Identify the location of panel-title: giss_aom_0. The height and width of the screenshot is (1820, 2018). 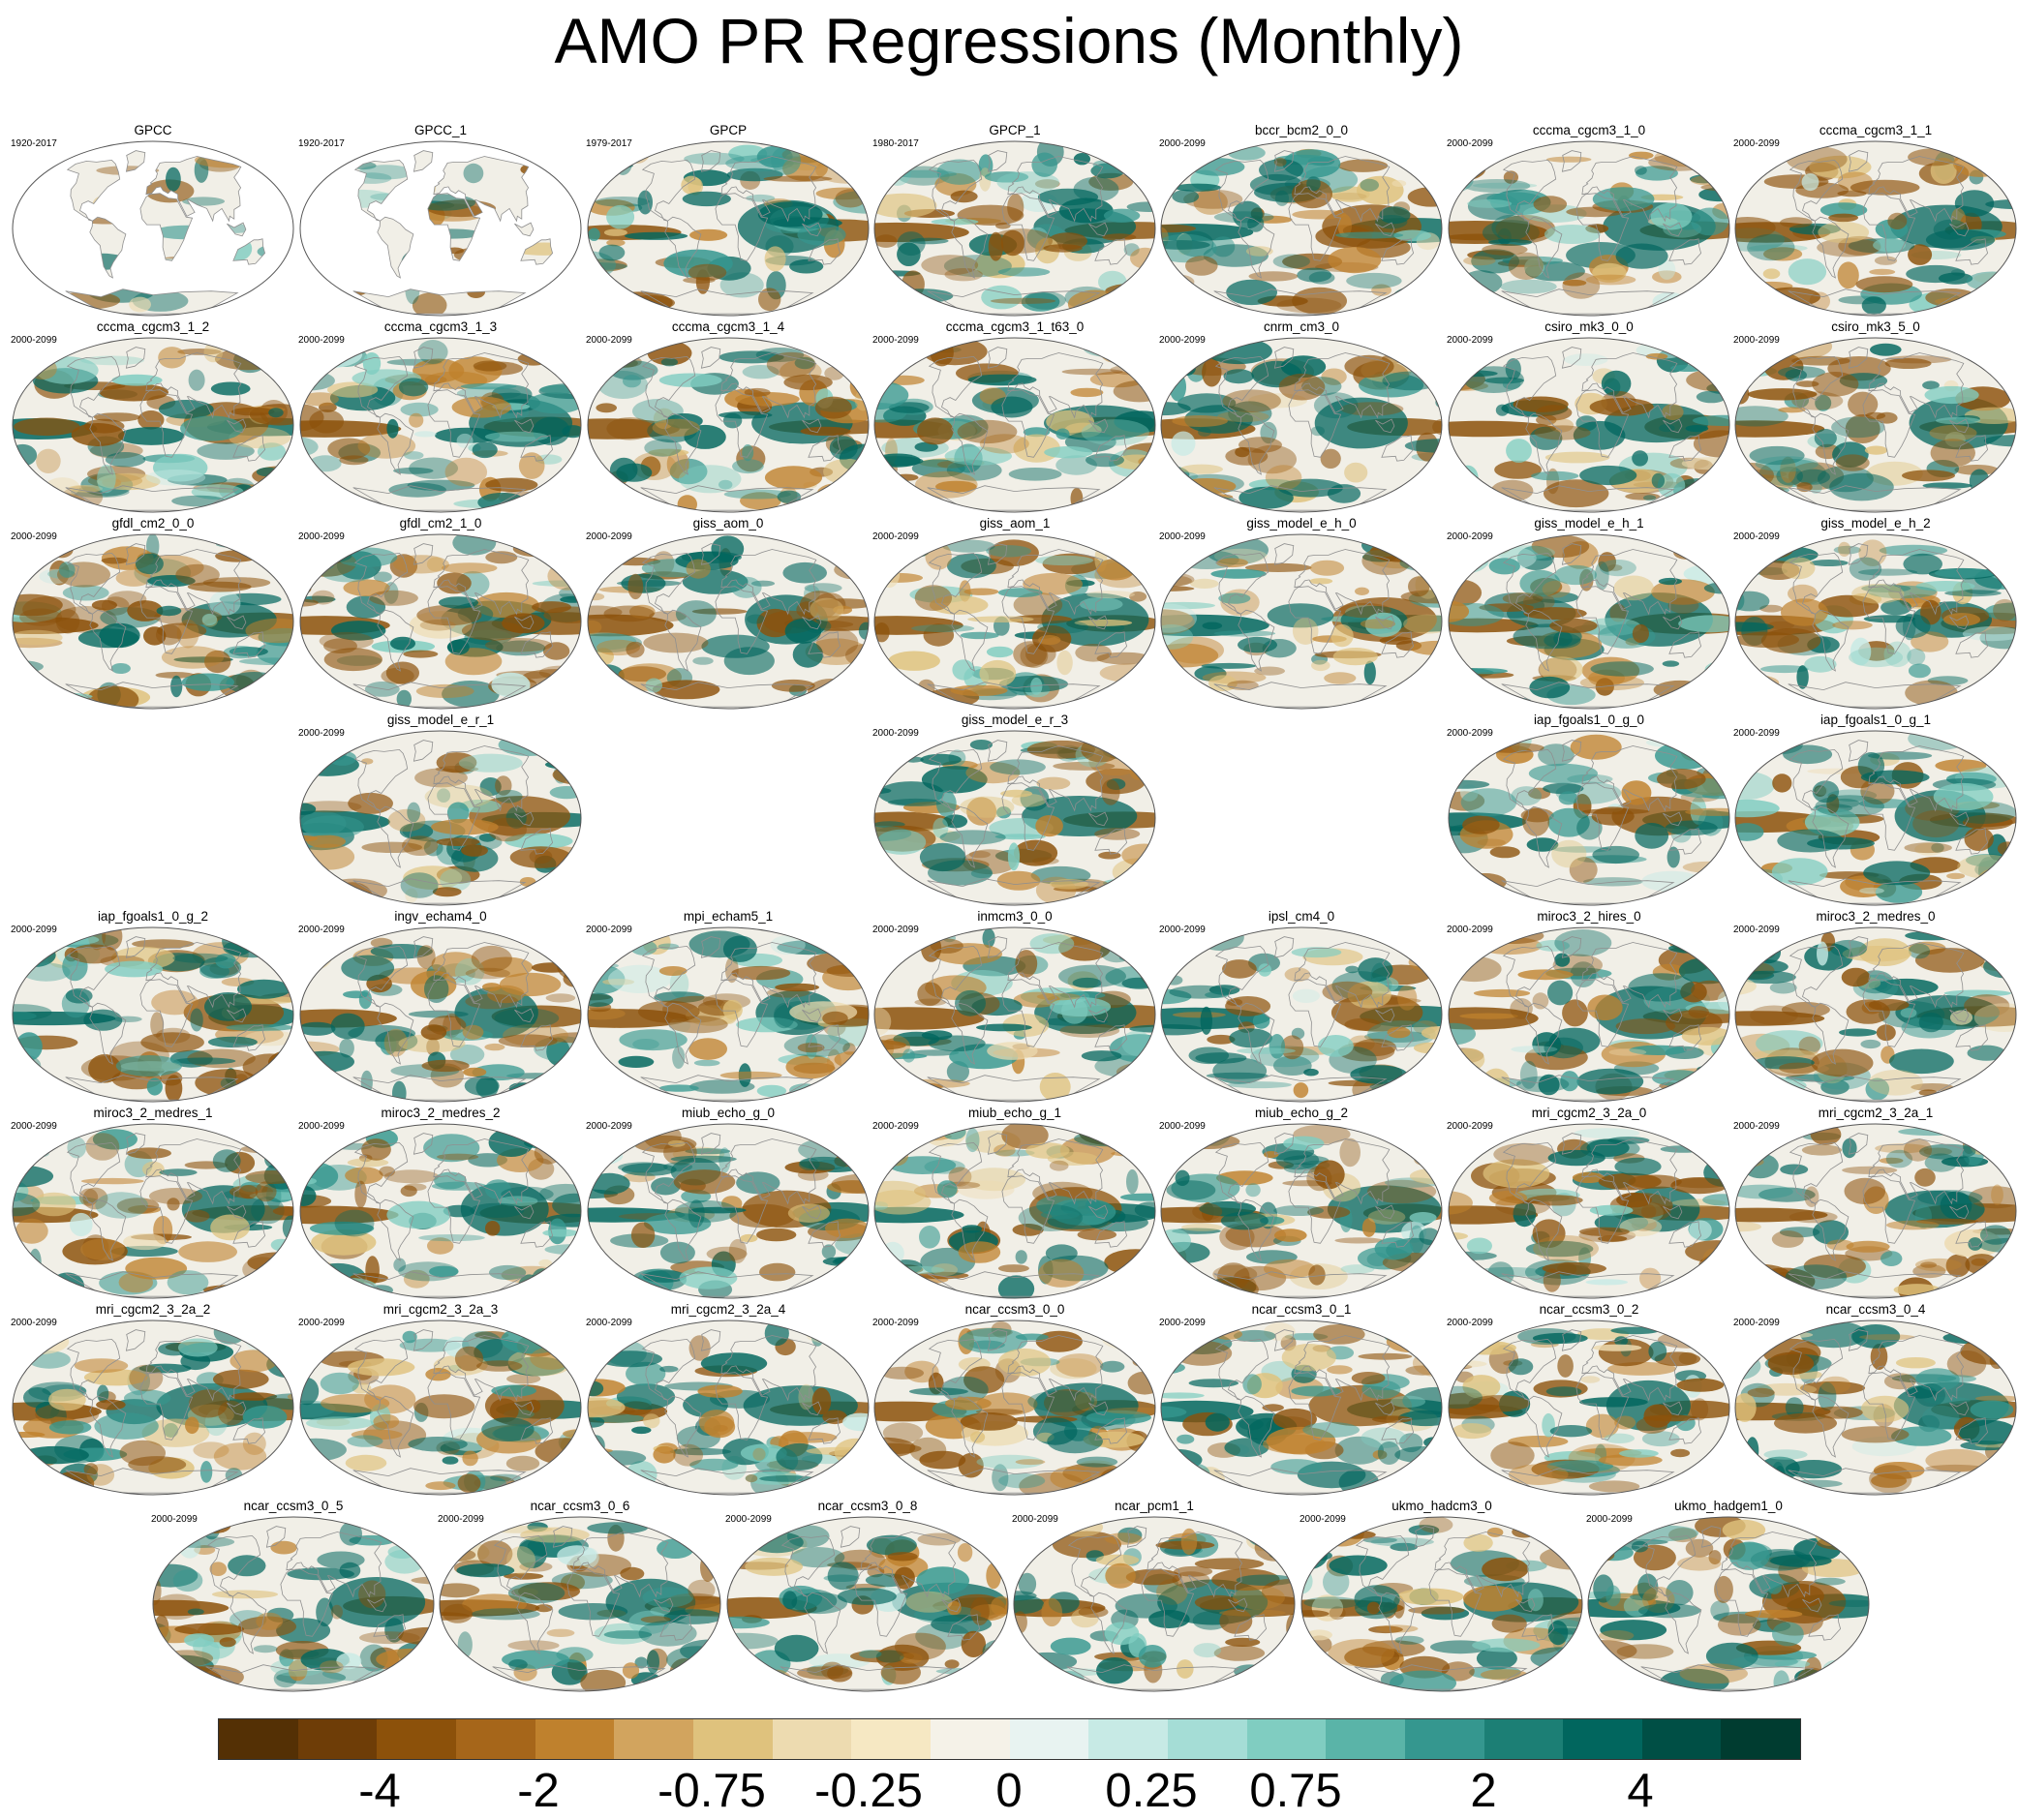
(728, 524).